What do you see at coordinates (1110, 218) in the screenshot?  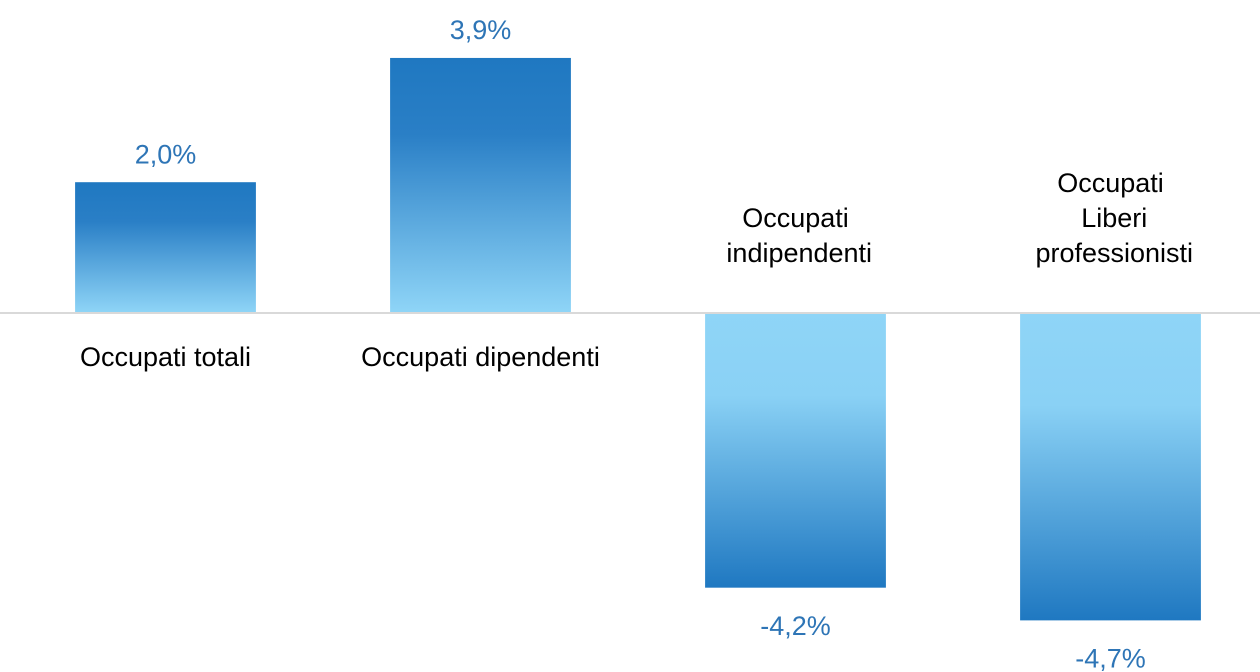 I see `category-label: Occupati Liberi professionisti` at bounding box center [1110, 218].